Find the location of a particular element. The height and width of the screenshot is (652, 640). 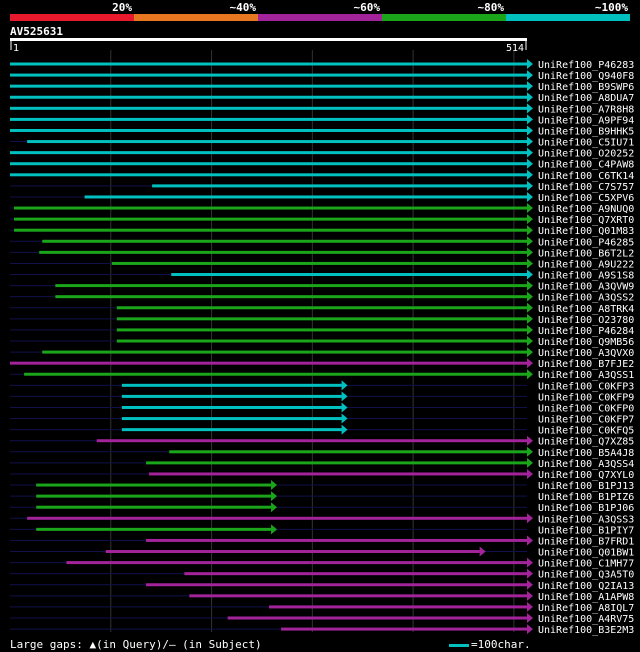

query-name: AV525631 is located at coordinates (36, 31).